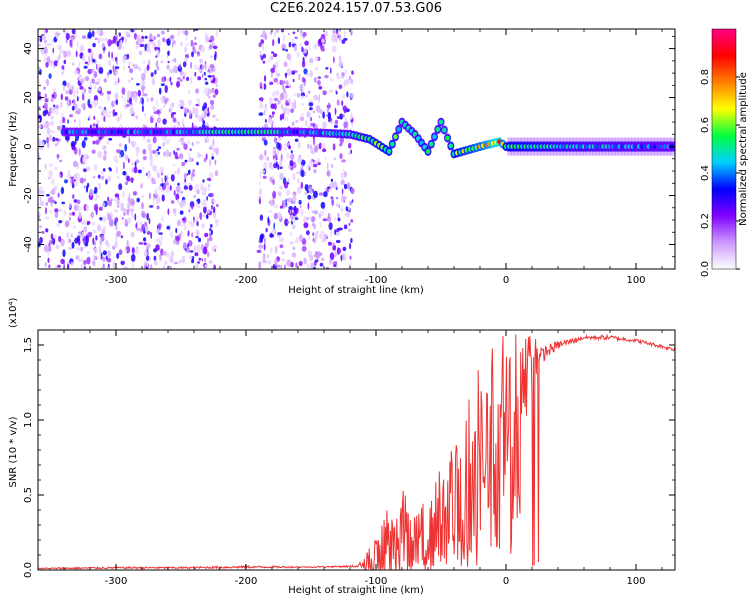 Image resolution: width=750 pixels, height=600 pixels. What do you see at coordinates (28, 420) in the screenshot?
I see `snr-y-tick-label: 1.0` at bounding box center [28, 420].